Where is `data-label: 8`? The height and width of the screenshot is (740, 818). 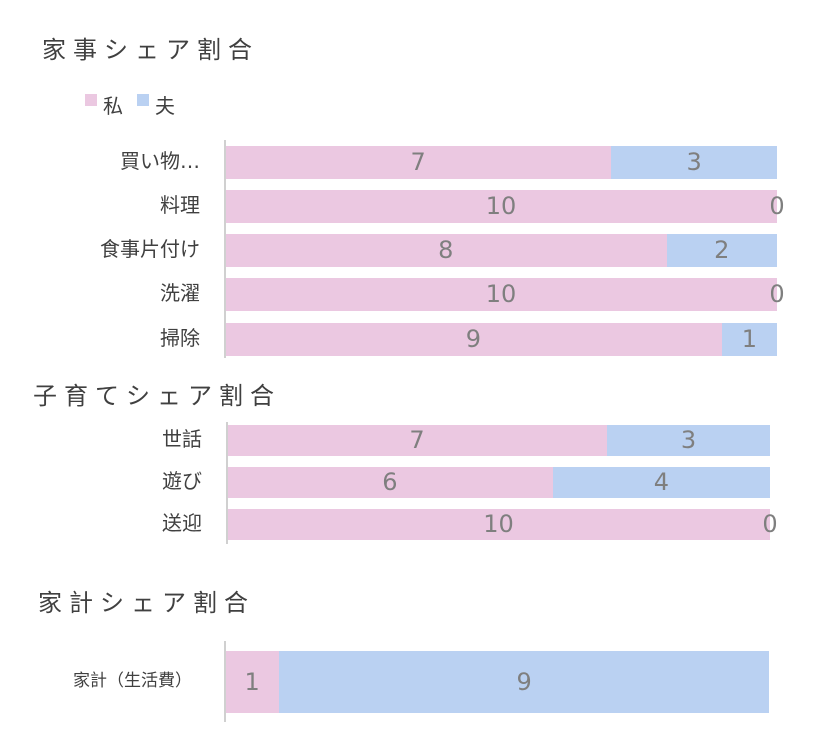 data-label: 8 is located at coordinates (446, 250).